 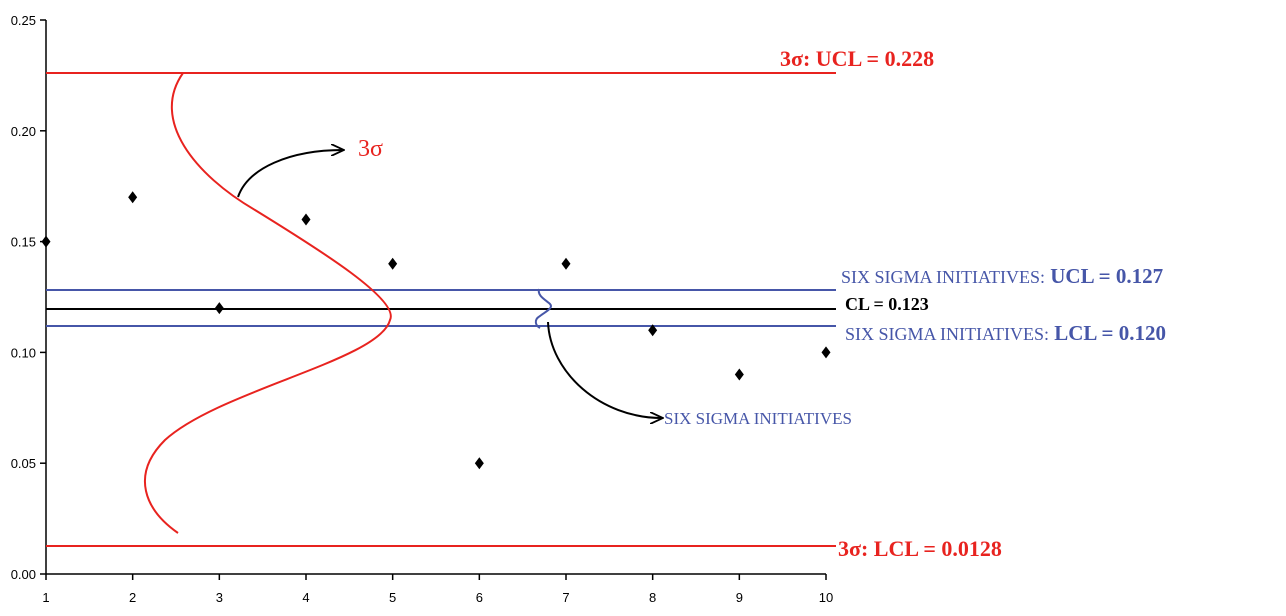 I want to click on lcl-3sigma-label: 3σ: LCL = 0.0128, so click(x=920, y=548).